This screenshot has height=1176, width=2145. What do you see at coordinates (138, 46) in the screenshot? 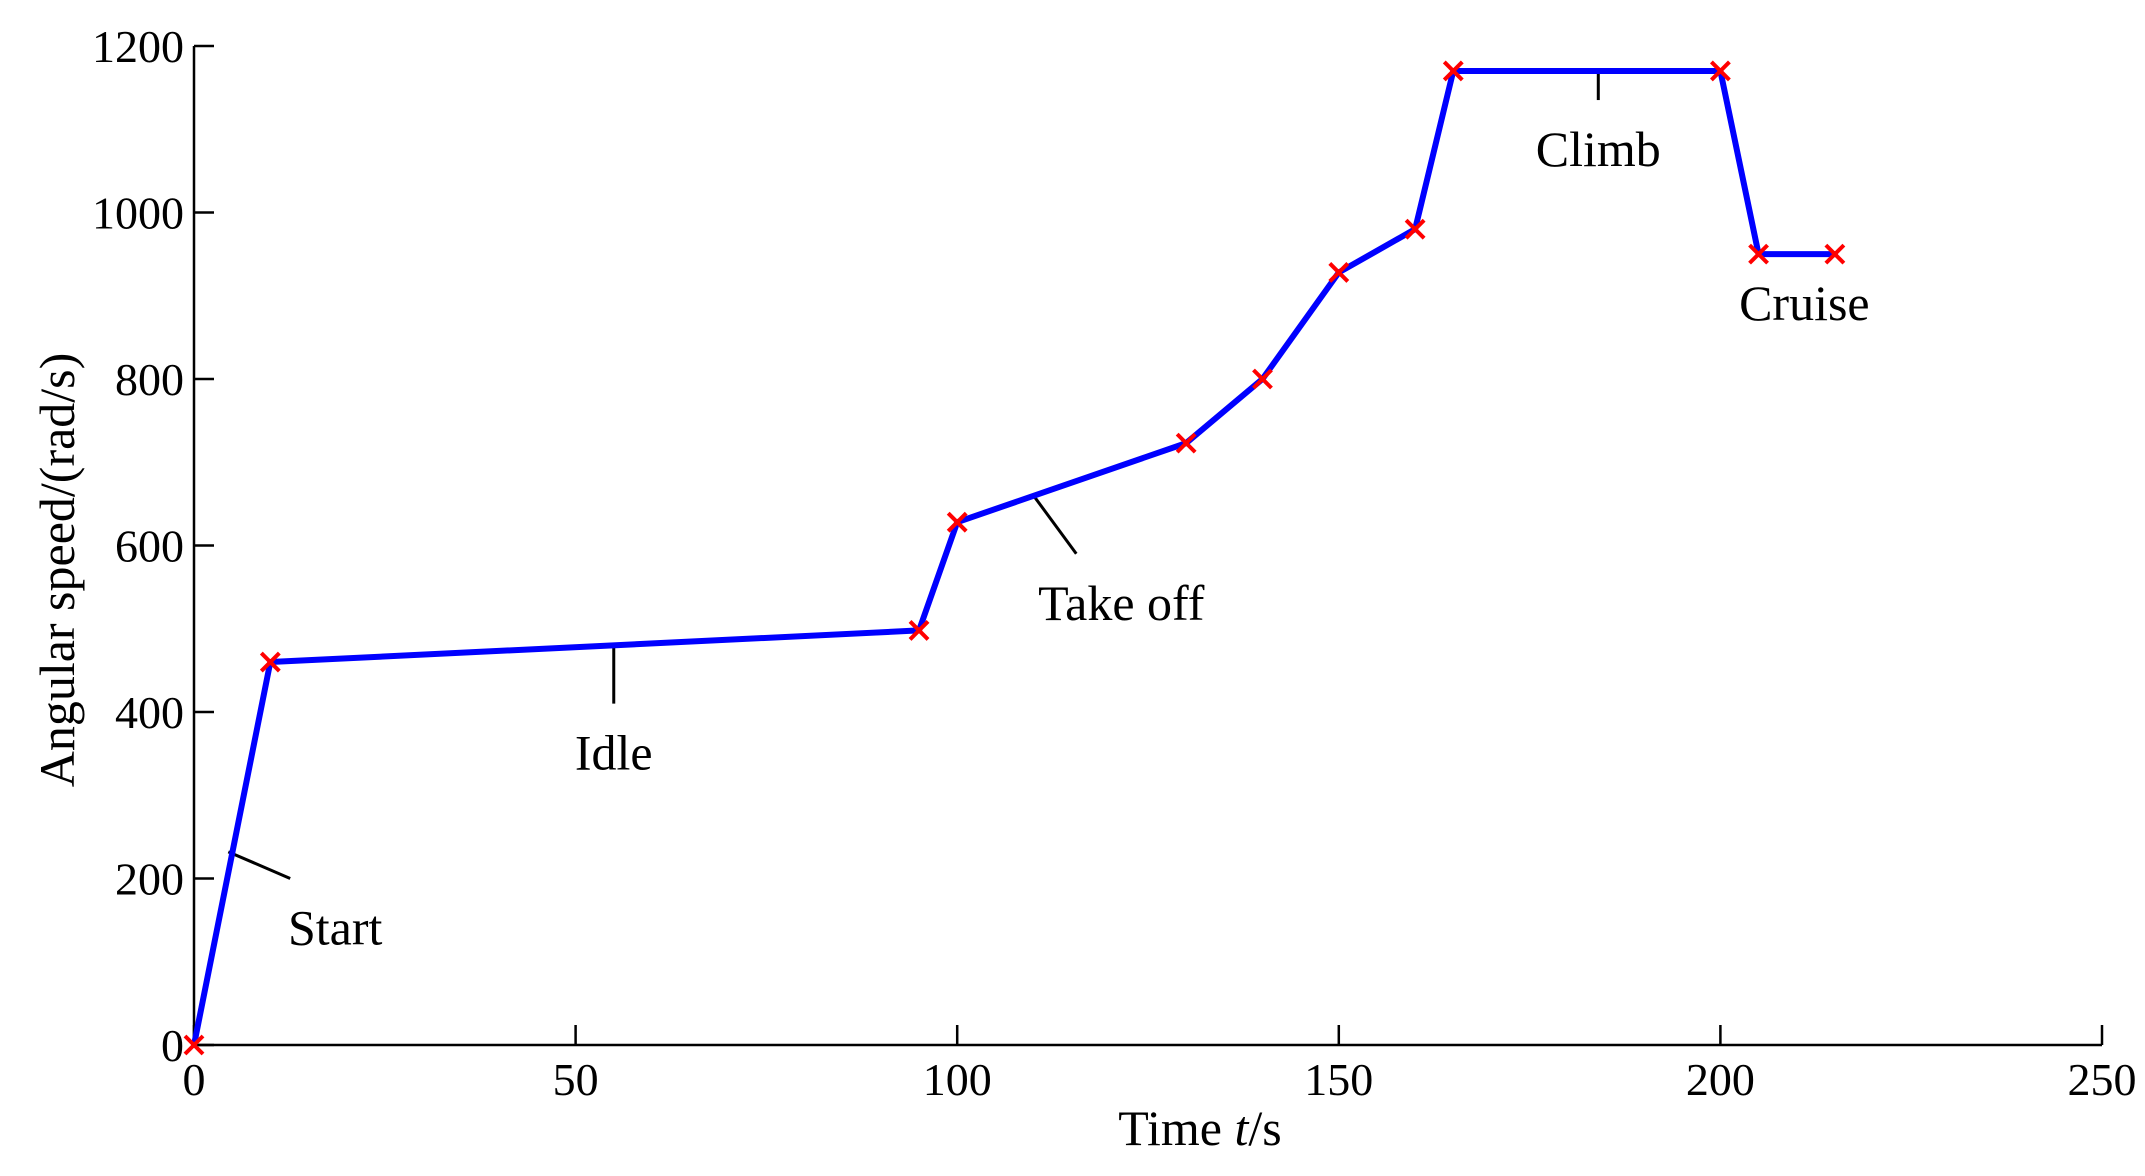
I see `y-tick-label: 1200` at bounding box center [138, 46].